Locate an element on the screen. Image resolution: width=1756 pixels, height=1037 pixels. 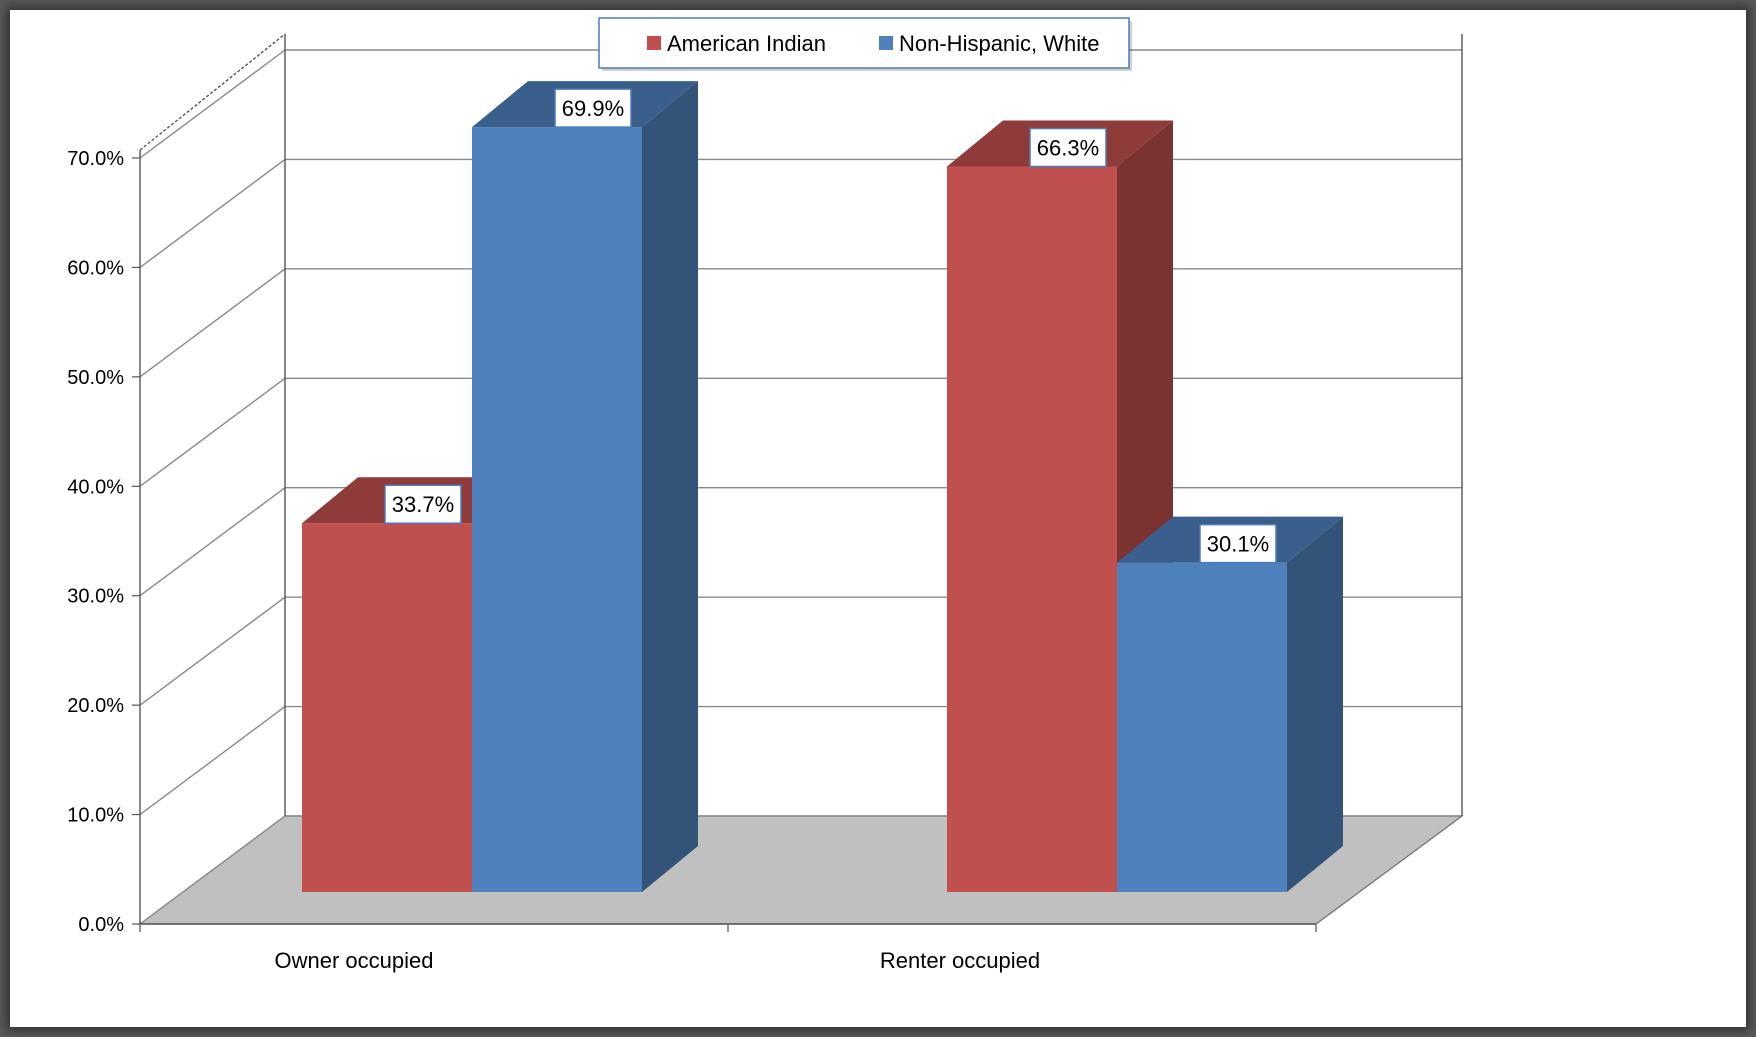
y-tick-label: 30.0% is located at coordinates (95, 597).